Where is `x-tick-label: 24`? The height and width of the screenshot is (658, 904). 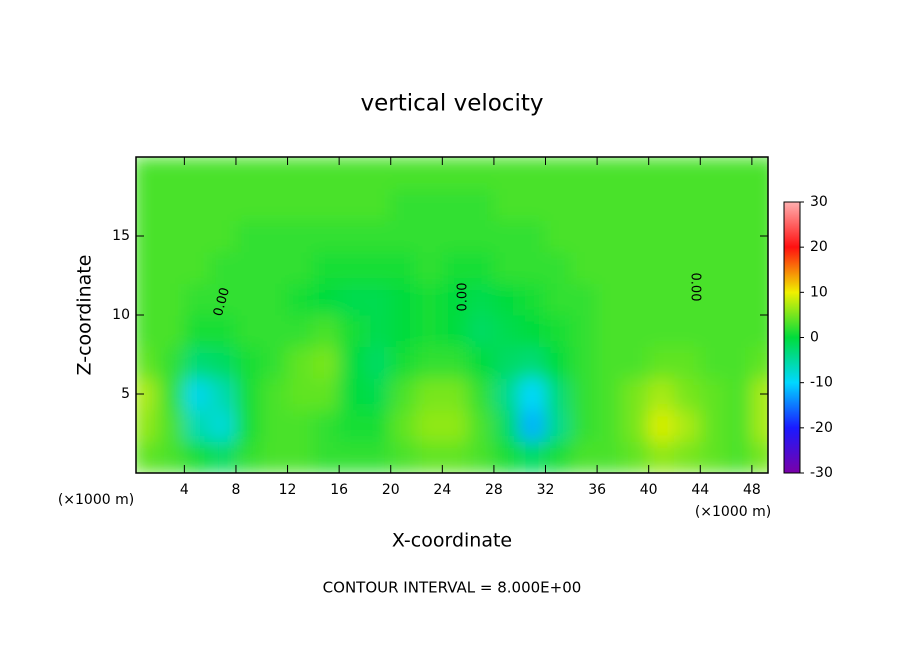
x-tick-label: 24 is located at coordinates (442, 490).